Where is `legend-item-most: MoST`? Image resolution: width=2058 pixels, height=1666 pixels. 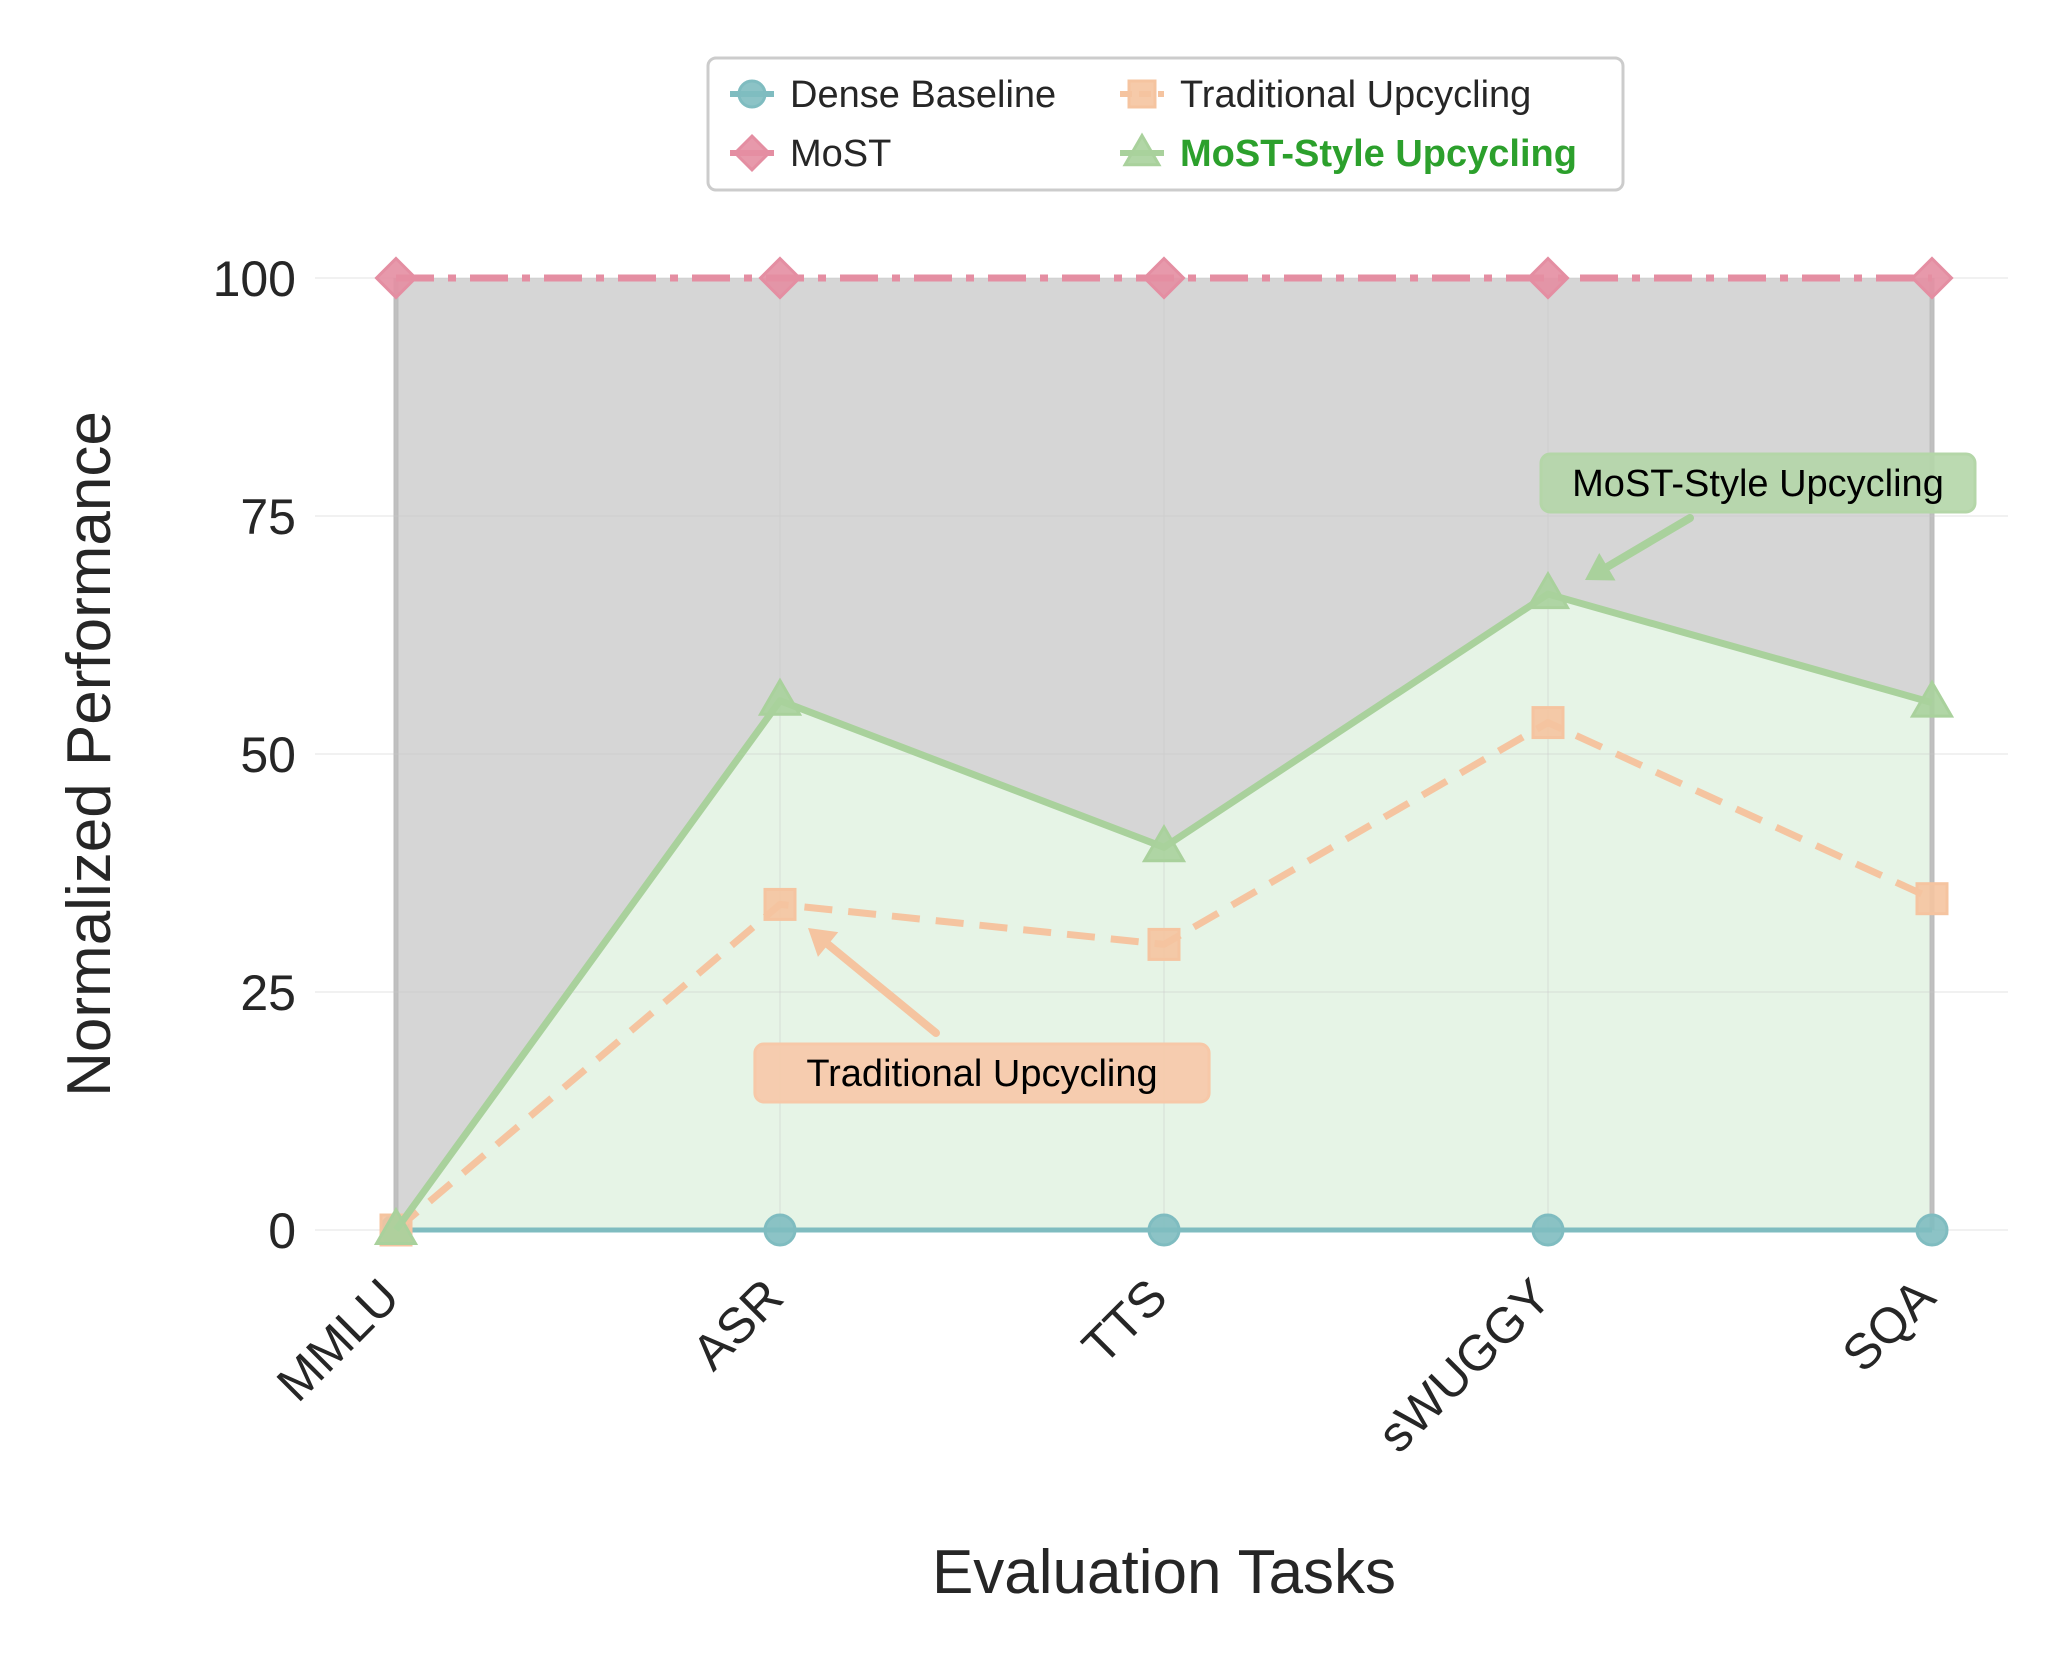 legend-item-most: MoST is located at coordinates (810, 154).